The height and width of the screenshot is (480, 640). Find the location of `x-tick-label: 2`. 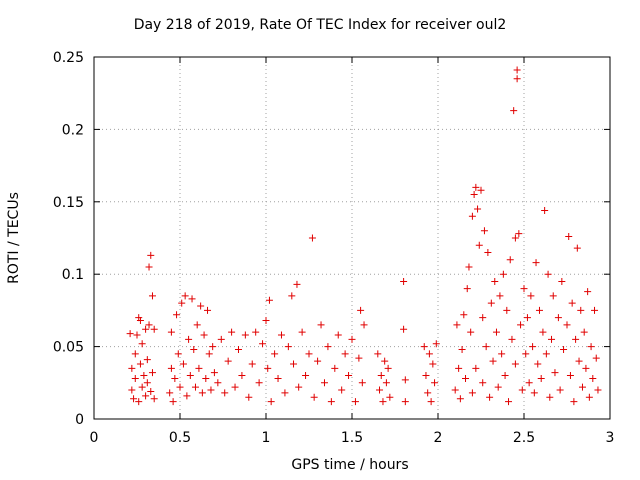

x-tick-label: 2 is located at coordinates (438, 438).